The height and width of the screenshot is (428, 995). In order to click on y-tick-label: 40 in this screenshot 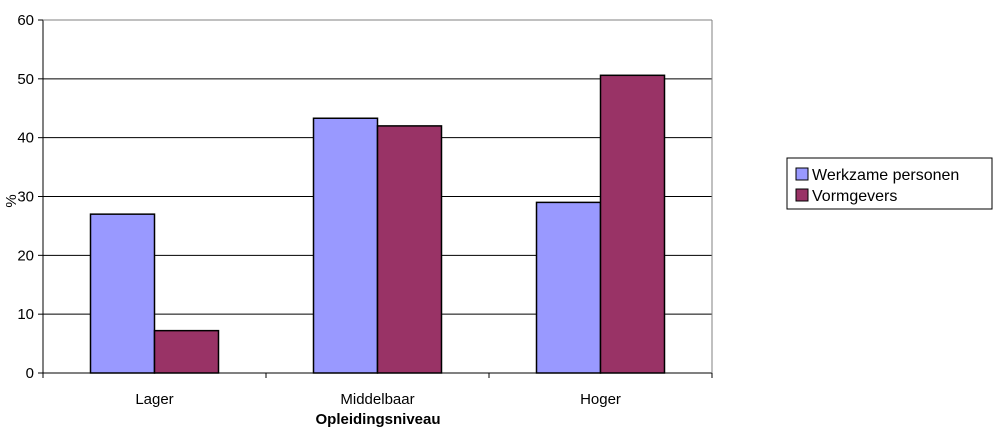, I will do `click(25, 138)`.